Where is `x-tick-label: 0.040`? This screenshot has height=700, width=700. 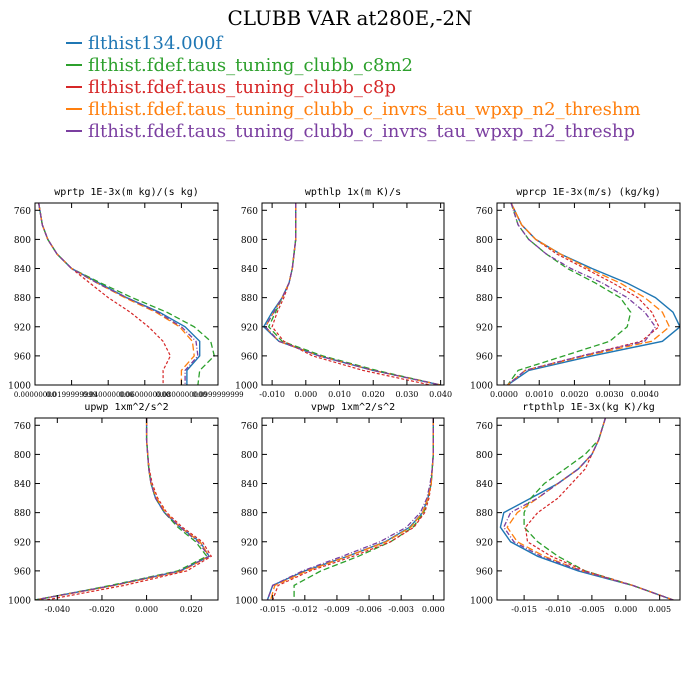 x-tick-label: 0.040 is located at coordinates (440, 394).